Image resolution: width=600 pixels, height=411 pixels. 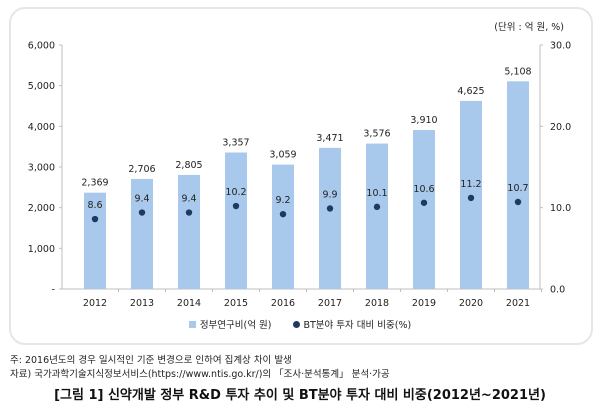 I want to click on left-tick-label: -, so click(x=53, y=290).